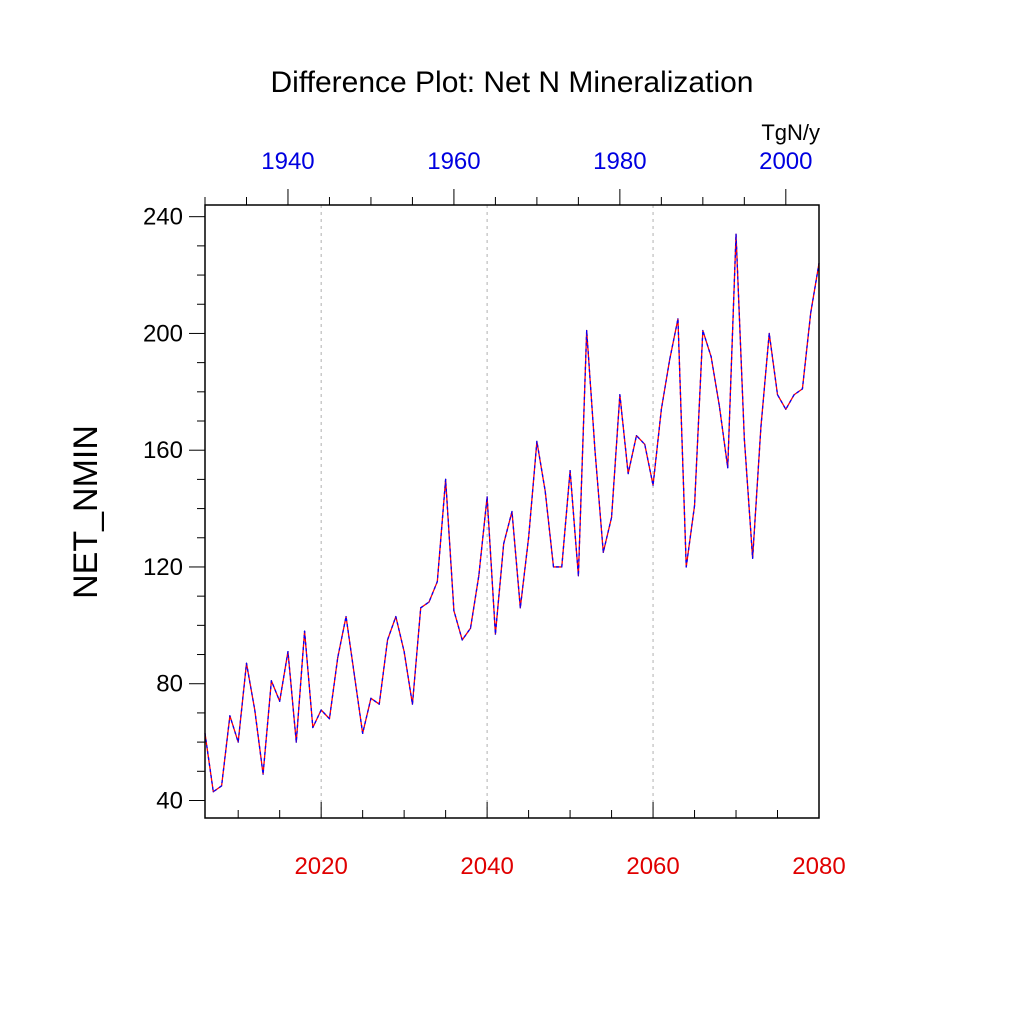  Describe the element at coordinates (453, 161) in the screenshot. I see `top-tick-label: 1960` at that location.